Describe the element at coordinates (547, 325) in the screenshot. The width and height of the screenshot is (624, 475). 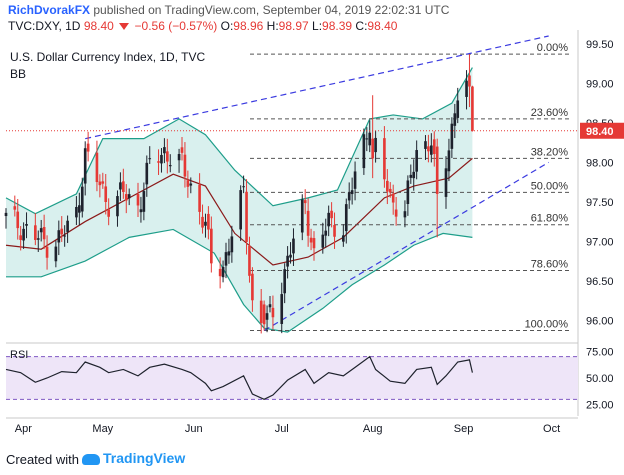
I see `fib-level-label: 100.00%` at that location.